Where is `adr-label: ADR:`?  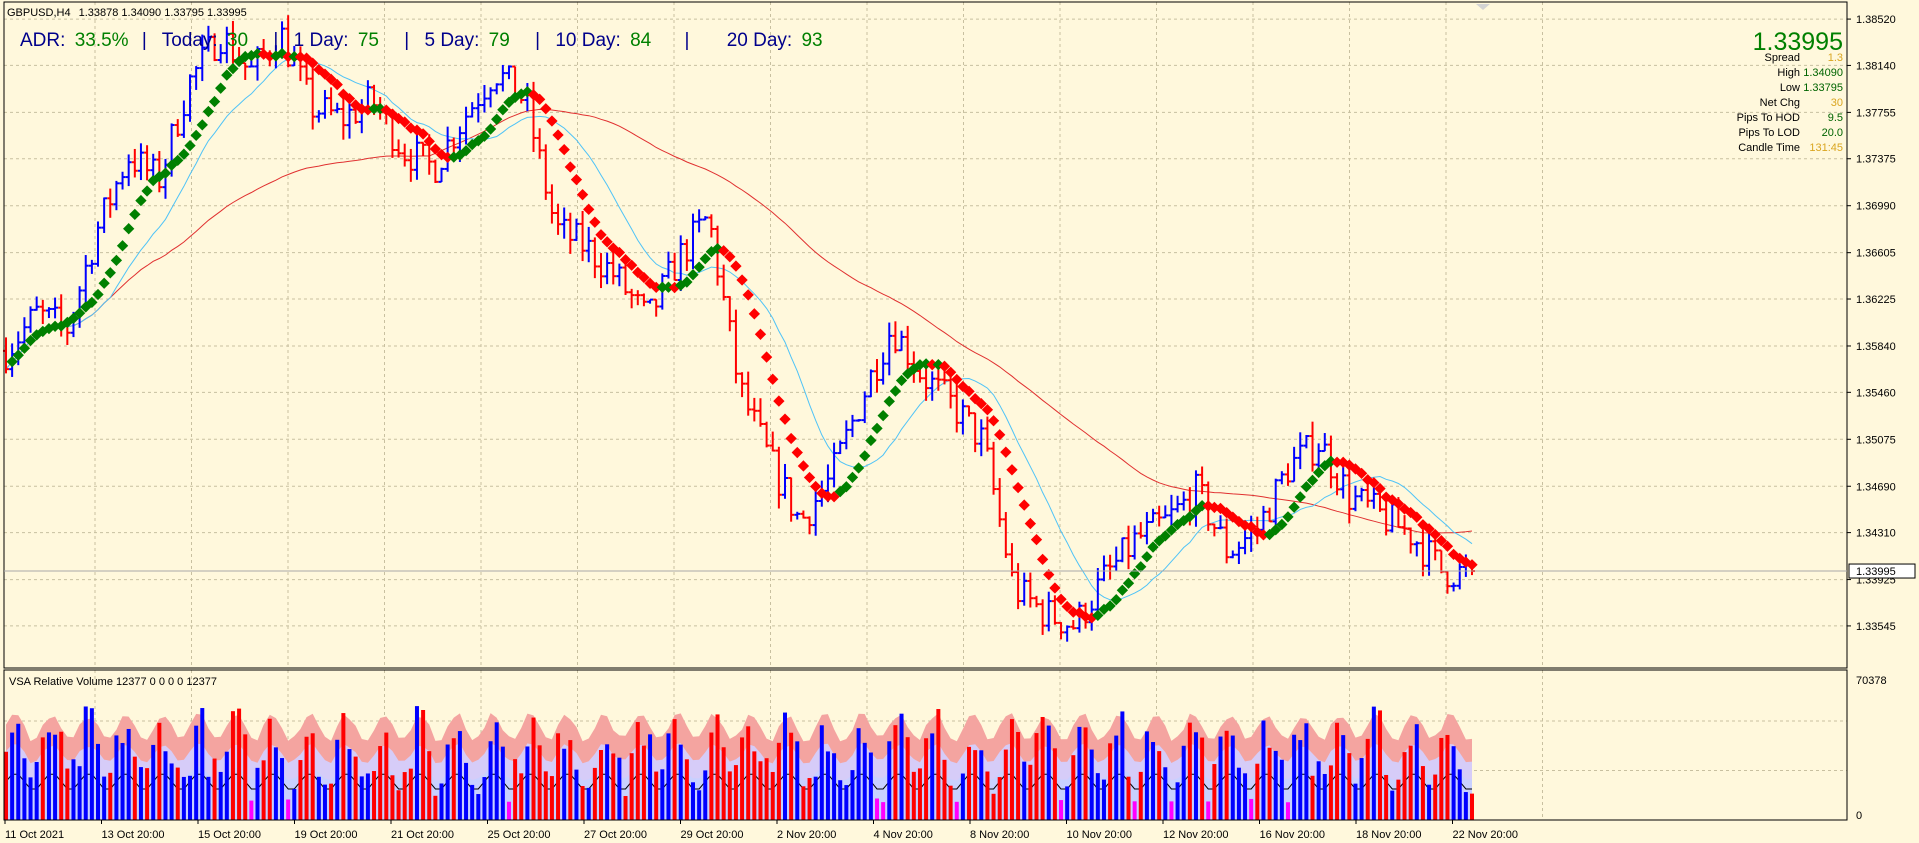
adr-label: ADR: is located at coordinates (42, 40).